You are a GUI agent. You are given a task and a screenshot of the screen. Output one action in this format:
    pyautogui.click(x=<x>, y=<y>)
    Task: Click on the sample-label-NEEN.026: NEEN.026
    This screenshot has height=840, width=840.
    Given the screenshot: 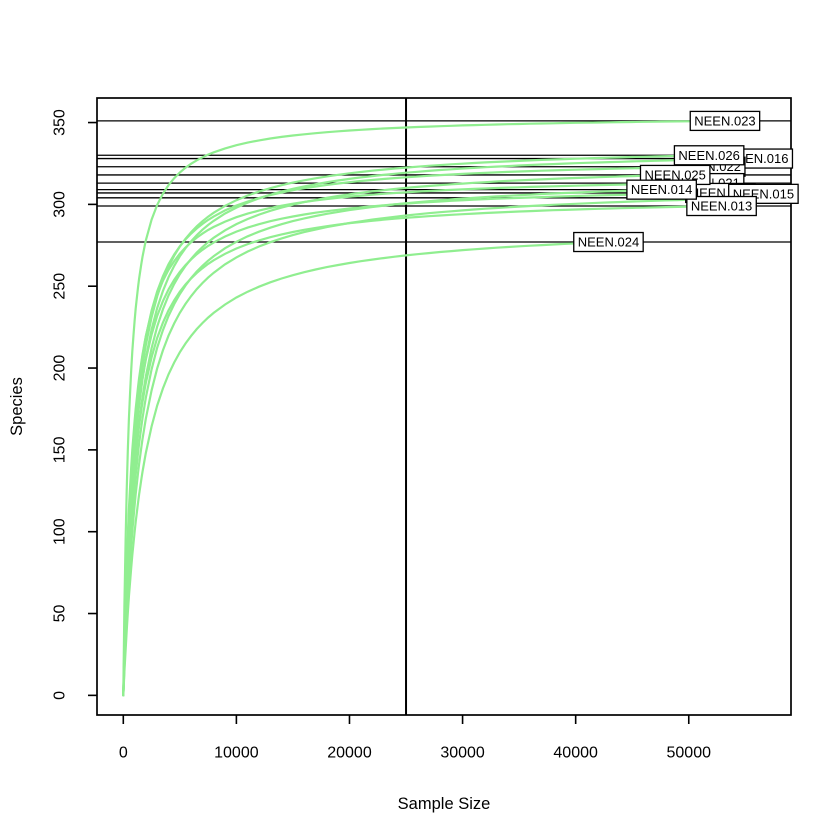 What is the action you would take?
    pyautogui.click(x=709, y=155)
    